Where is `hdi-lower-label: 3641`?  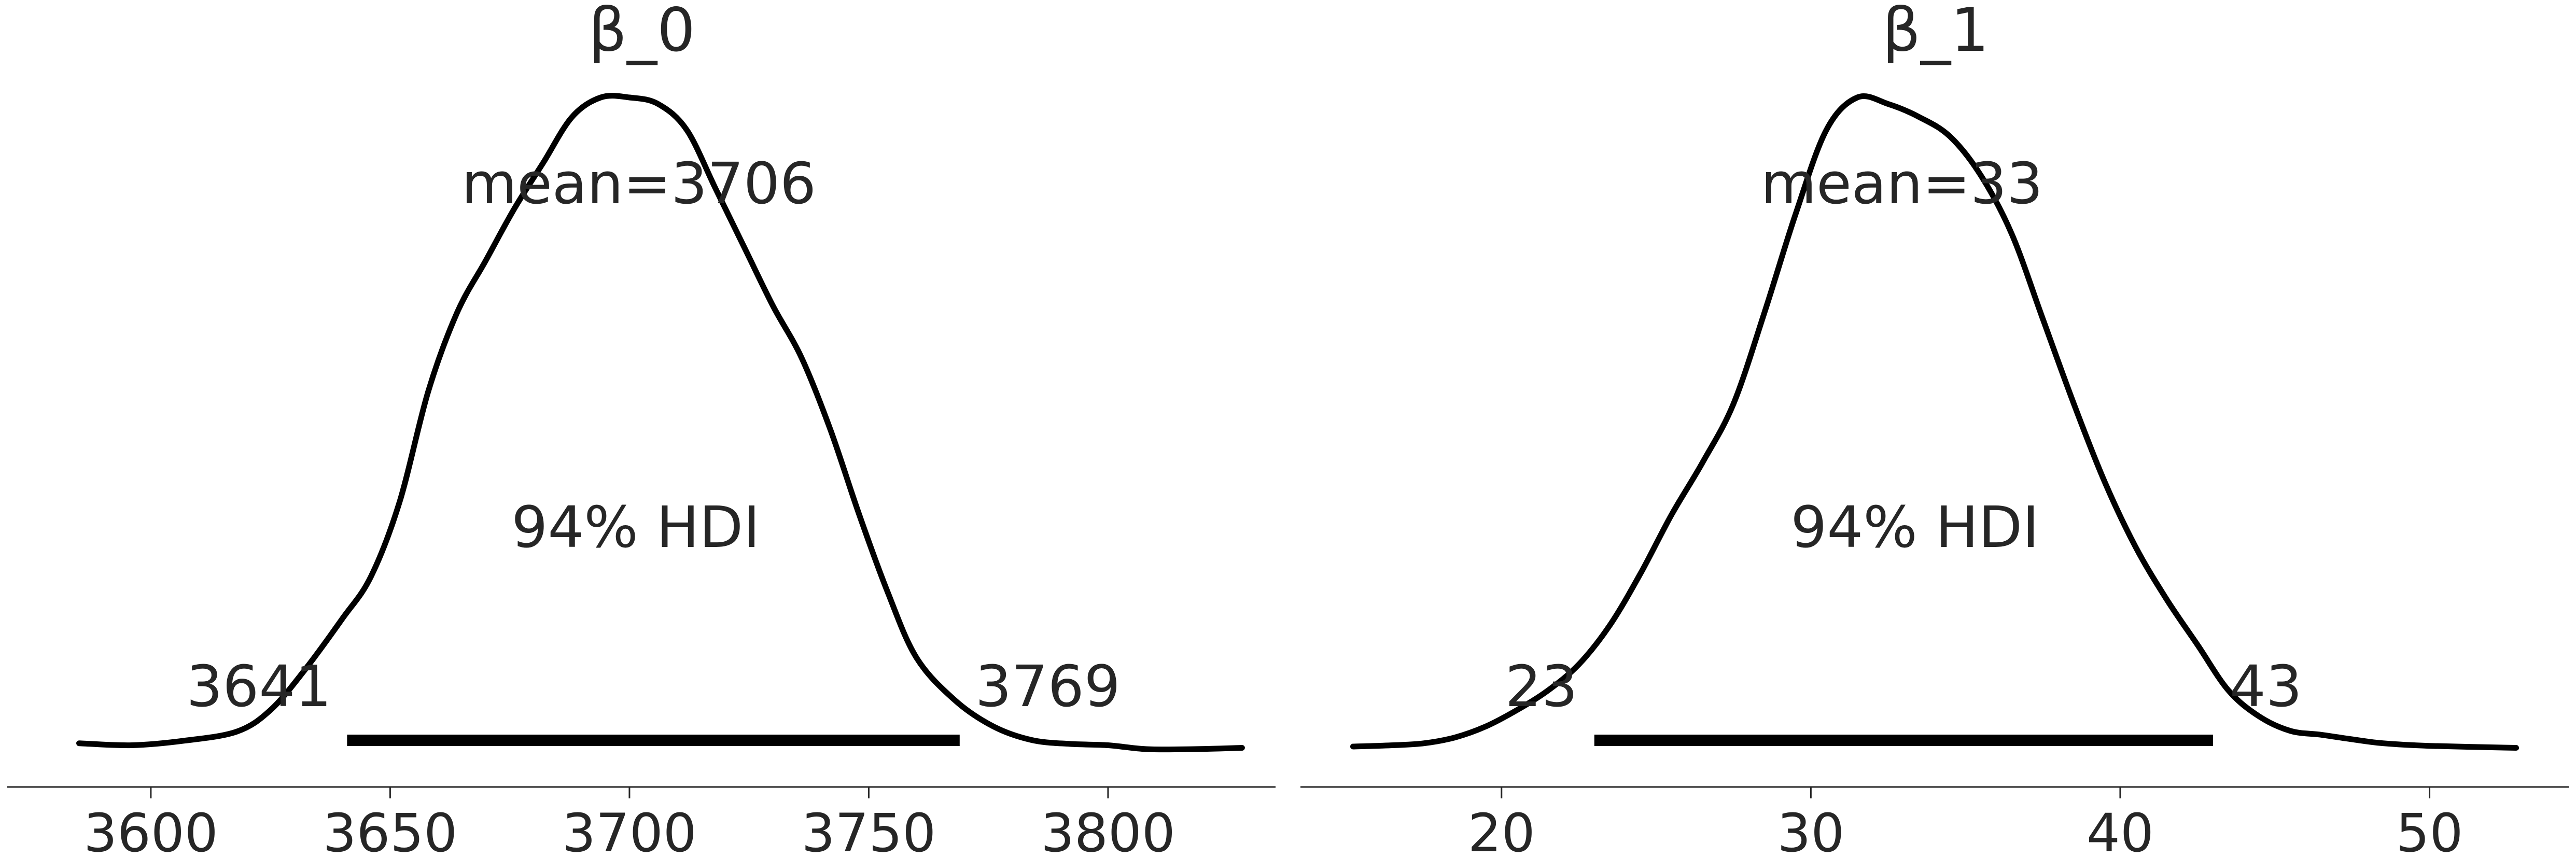
hdi-lower-label: 3641 is located at coordinates (258, 686).